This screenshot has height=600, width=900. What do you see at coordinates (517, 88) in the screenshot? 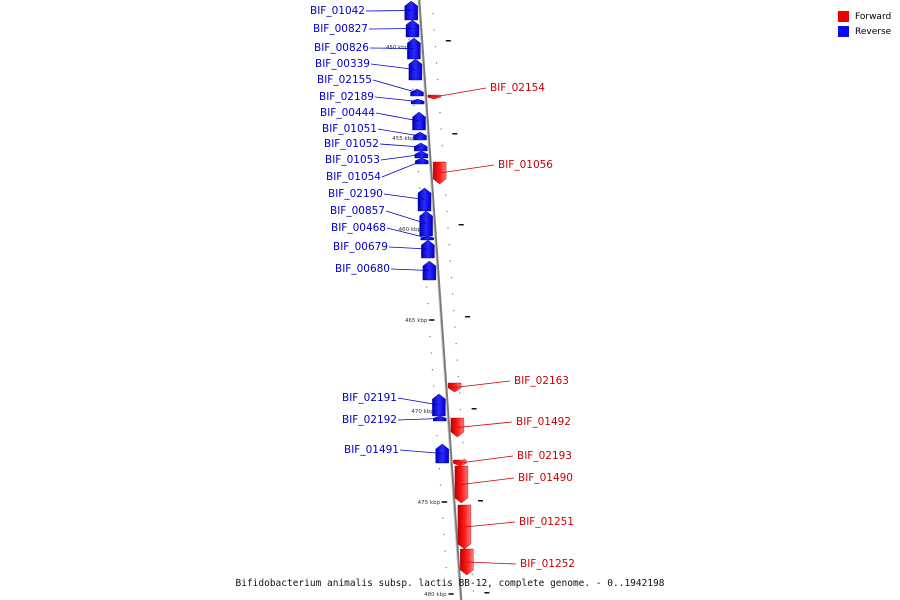
I see `gene-label-bif_02154: BIF_02154` at bounding box center [517, 88].